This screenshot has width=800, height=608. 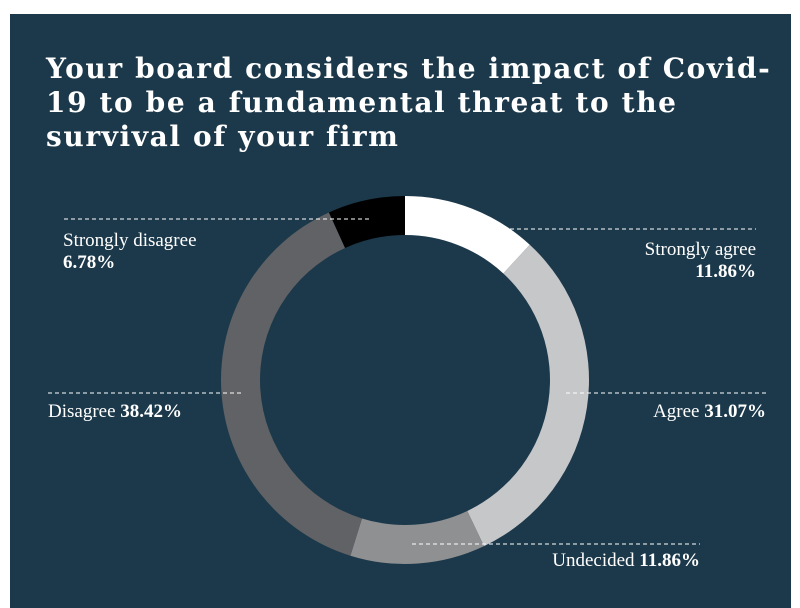 What do you see at coordinates (151, 411) in the screenshot?
I see `slice-value: 38.42%` at bounding box center [151, 411].